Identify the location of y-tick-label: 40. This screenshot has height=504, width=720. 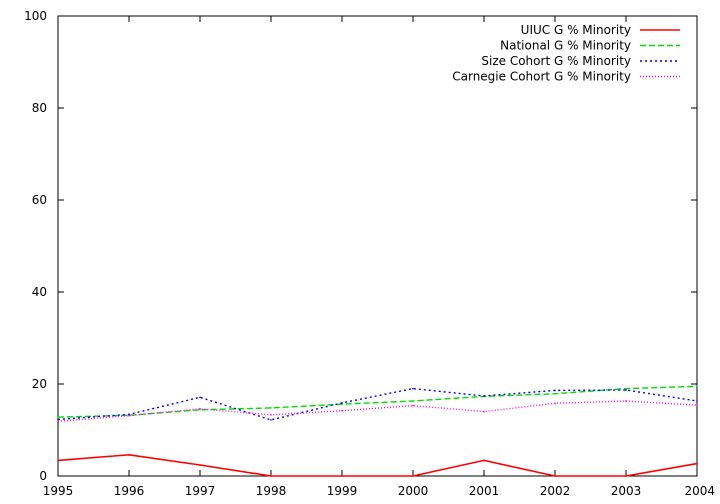
(39, 292).